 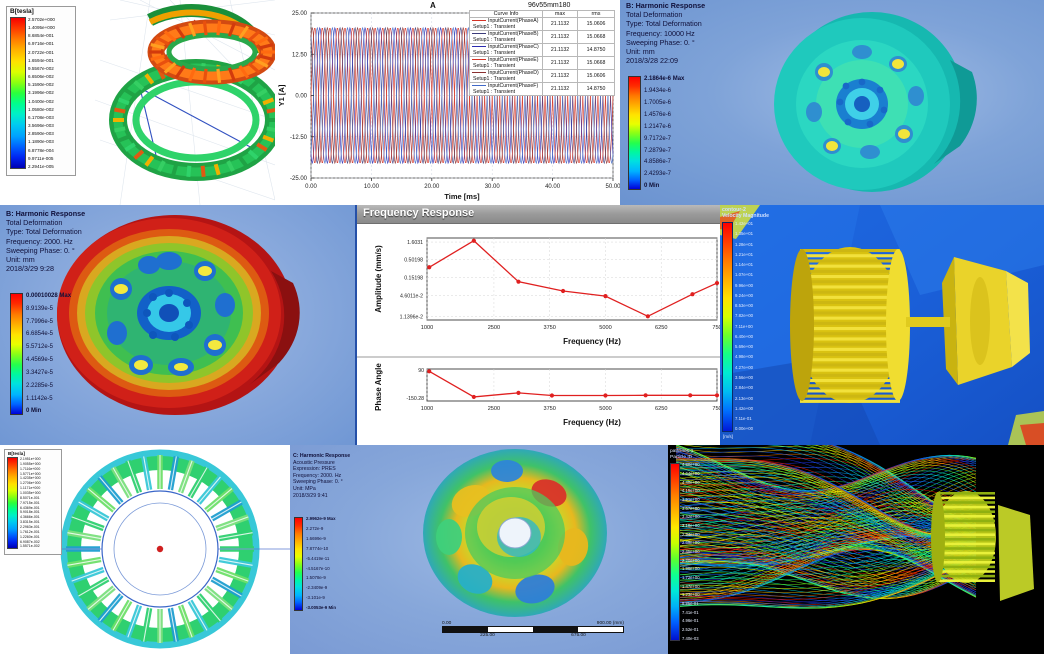 I want to click on b-tesla-bottom-value-10: 6.4369e-001, so click(x=30, y=507).